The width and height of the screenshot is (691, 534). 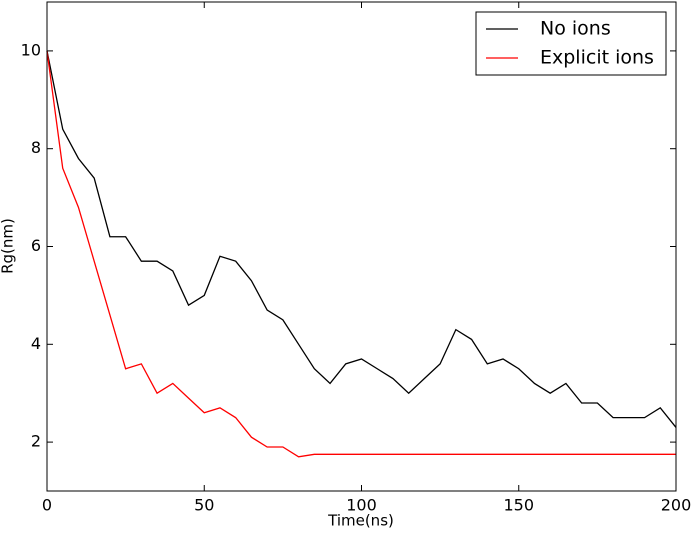 What do you see at coordinates (36, 245) in the screenshot?
I see `y-tick-label: 6` at bounding box center [36, 245].